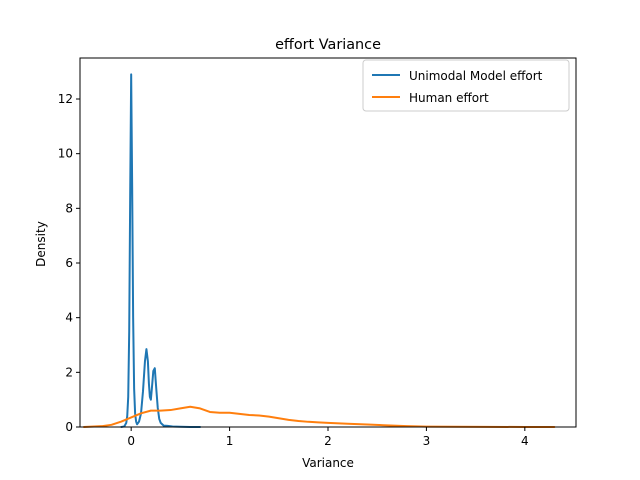  What do you see at coordinates (328, 463) in the screenshot?
I see `x-axis-label: Variance` at bounding box center [328, 463].